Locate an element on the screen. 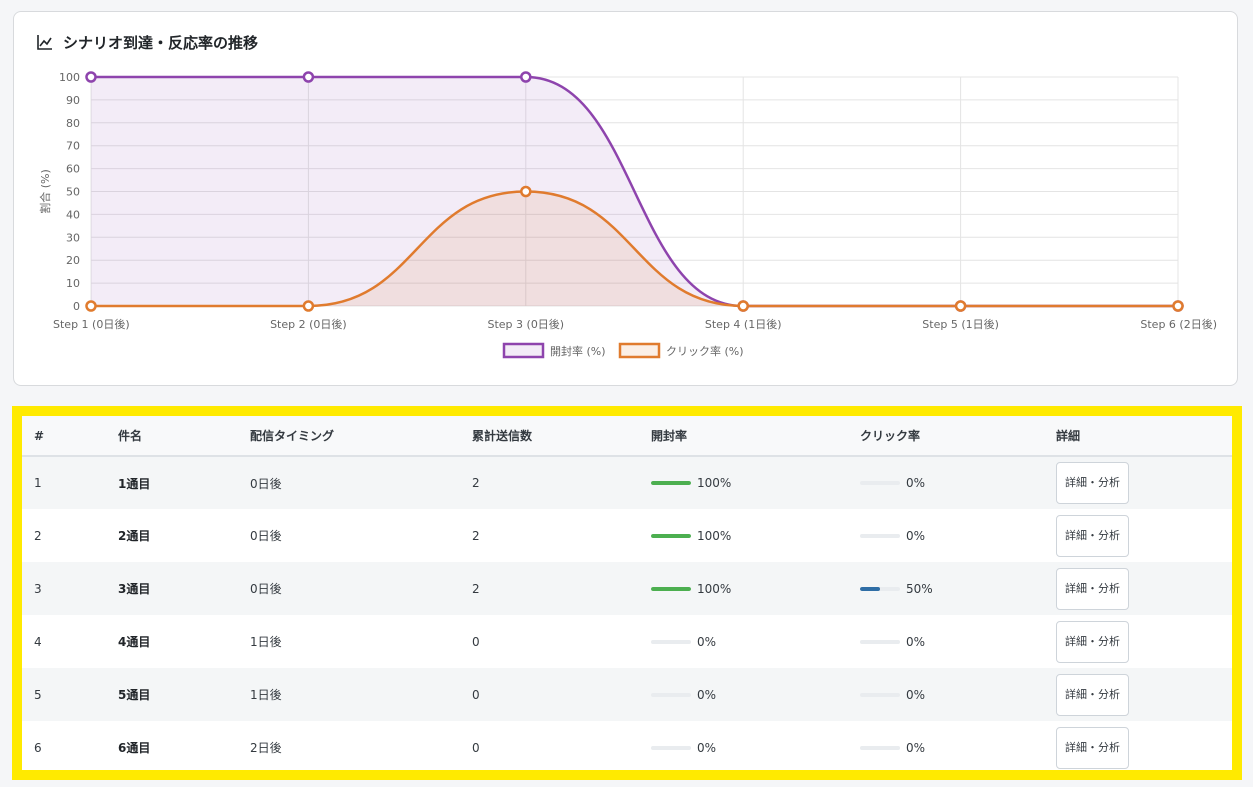  y-tick-label: 30 is located at coordinates (73, 237).